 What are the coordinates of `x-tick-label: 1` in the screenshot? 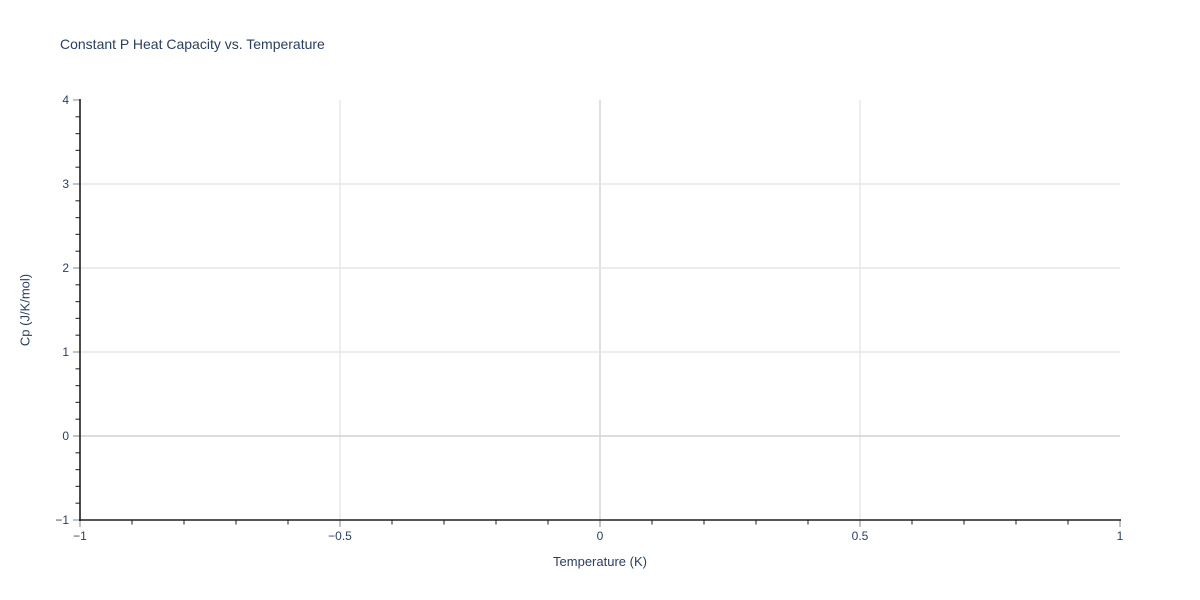 It's located at (1120, 536).